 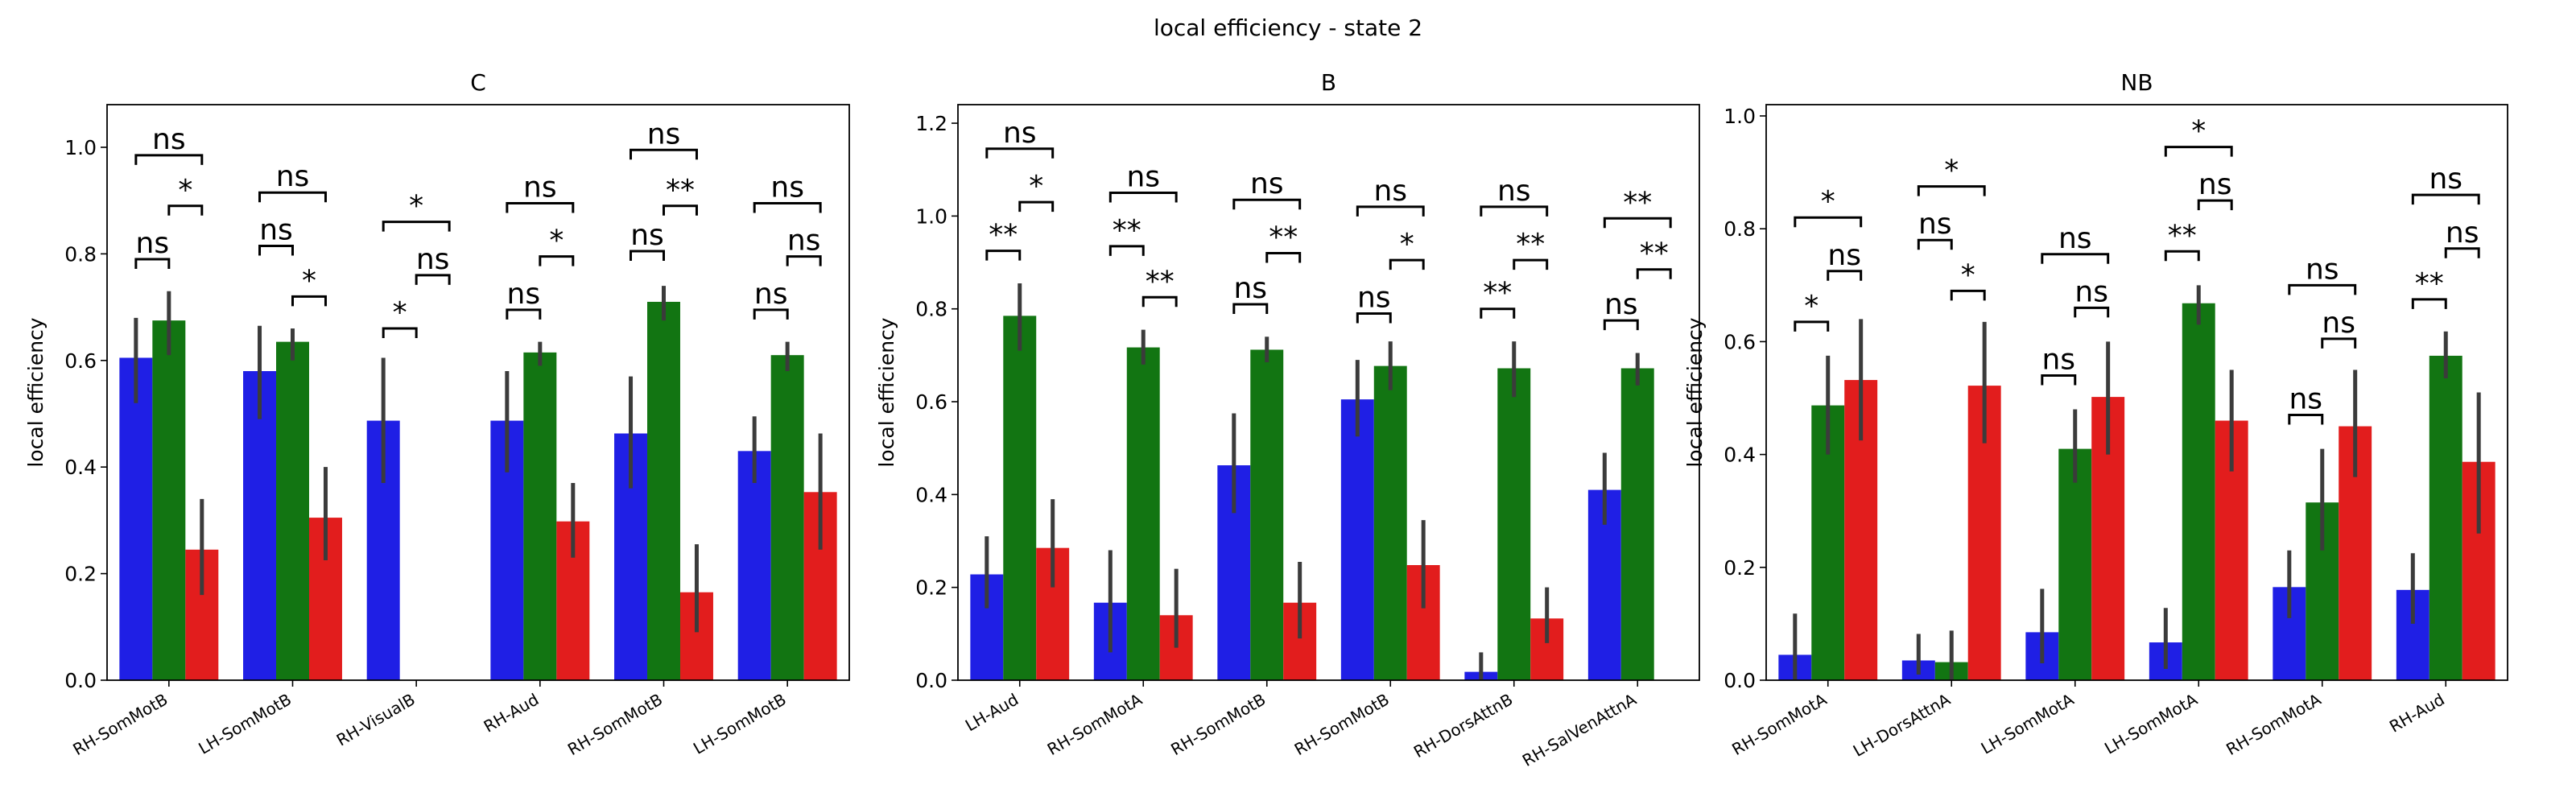 I want to click on x-tick-label: LH-DorsAttnA, so click(x=1902, y=725).